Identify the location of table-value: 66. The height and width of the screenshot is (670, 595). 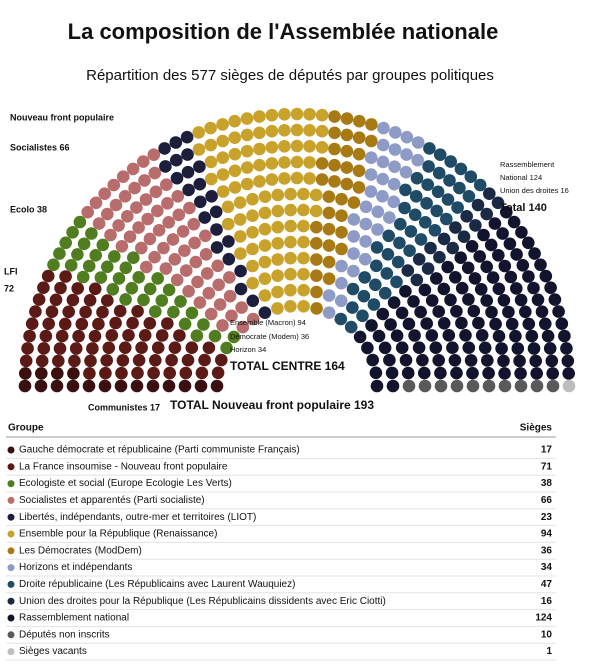
(547, 500).